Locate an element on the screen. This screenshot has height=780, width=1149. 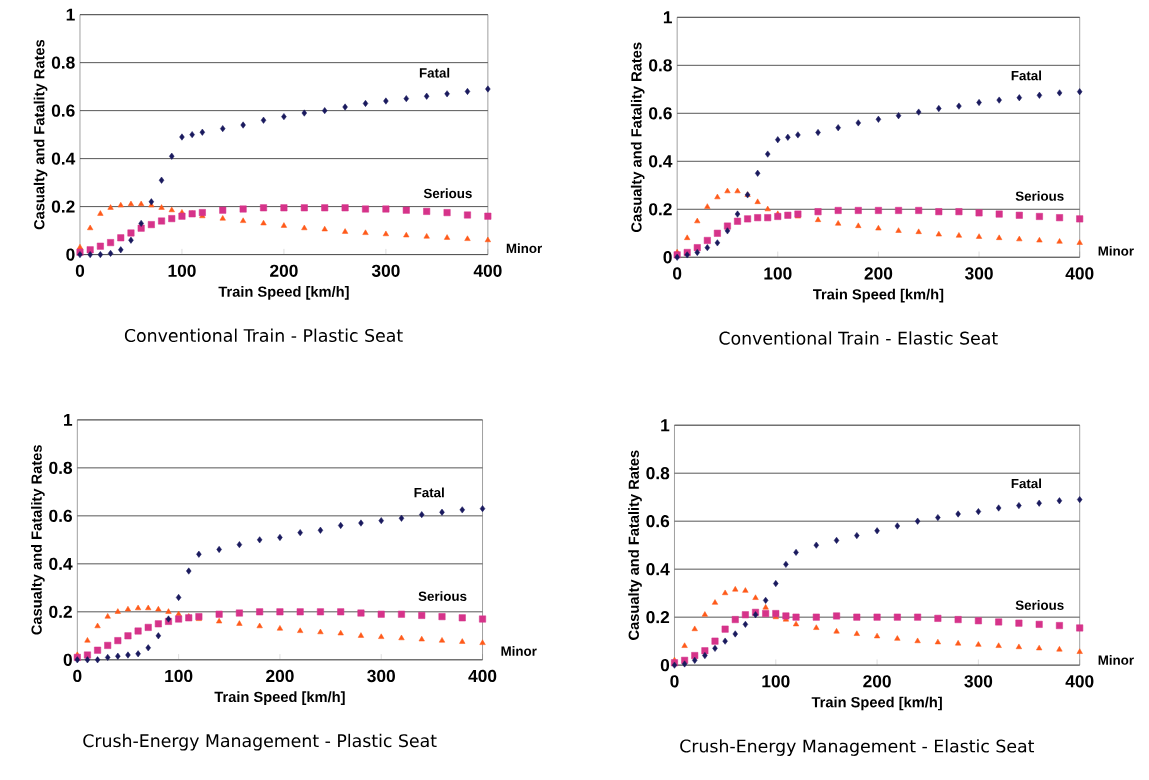
text: Conventional Train - Plastic Seat is located at coordinates (263, 335).